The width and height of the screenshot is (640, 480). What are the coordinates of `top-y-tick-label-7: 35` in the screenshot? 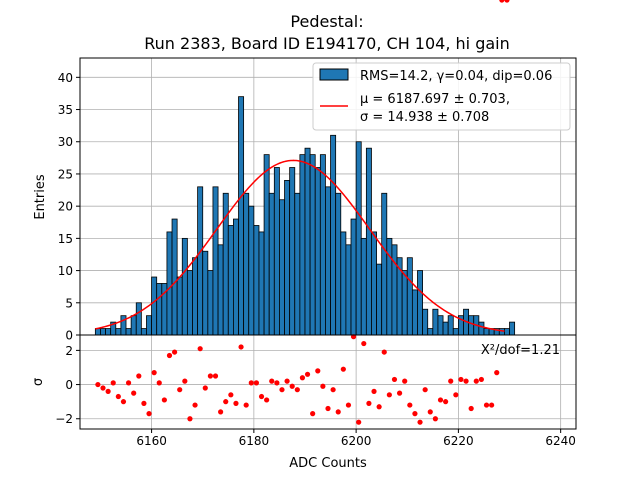 It's located at (65, 110).